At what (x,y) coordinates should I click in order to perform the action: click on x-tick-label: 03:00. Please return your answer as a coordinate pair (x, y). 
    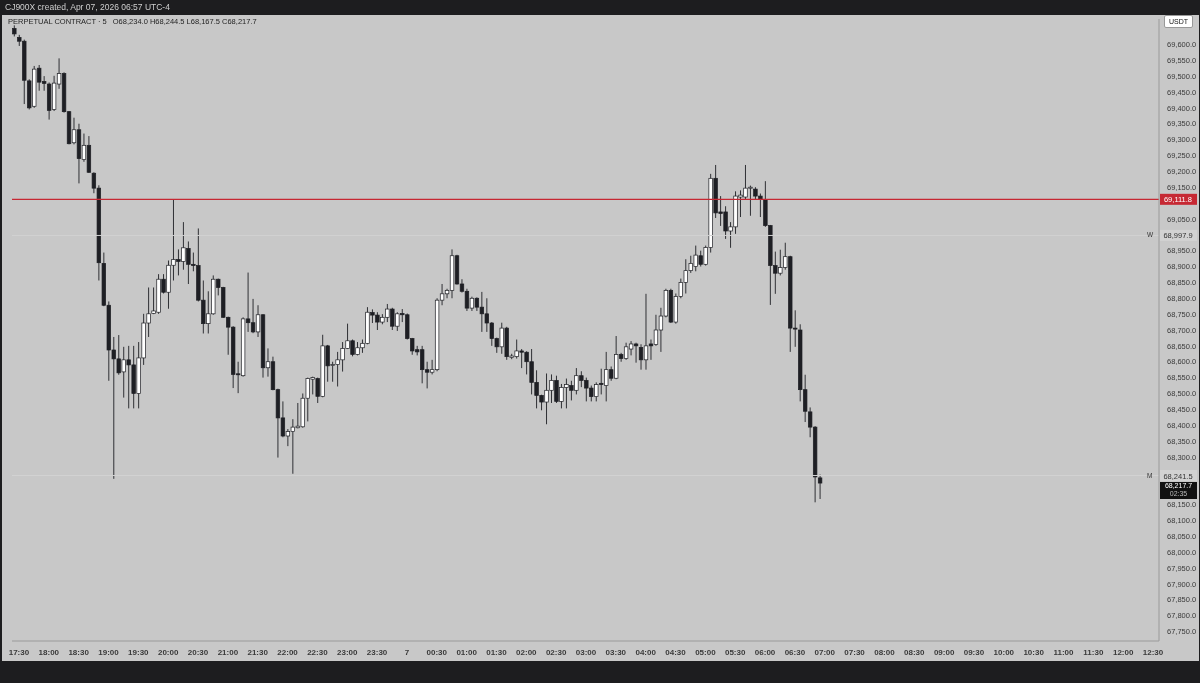
    Looking at the image, I should click on (586, 652).